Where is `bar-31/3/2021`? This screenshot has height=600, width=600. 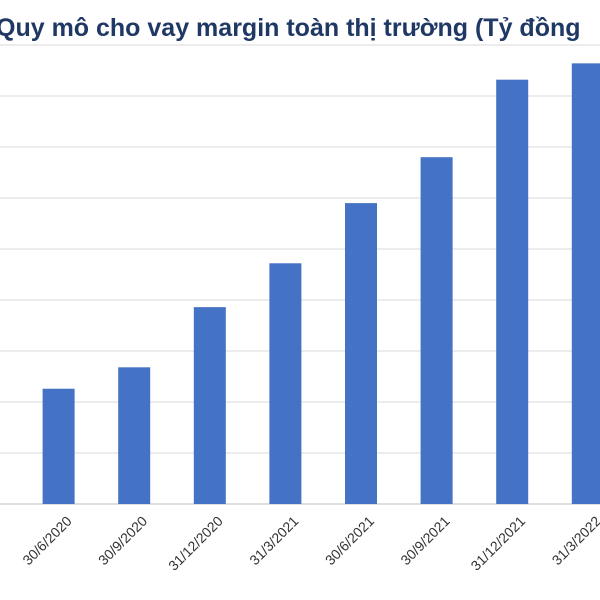
bar-31/3/2021 is located at coordinates (285, 383).